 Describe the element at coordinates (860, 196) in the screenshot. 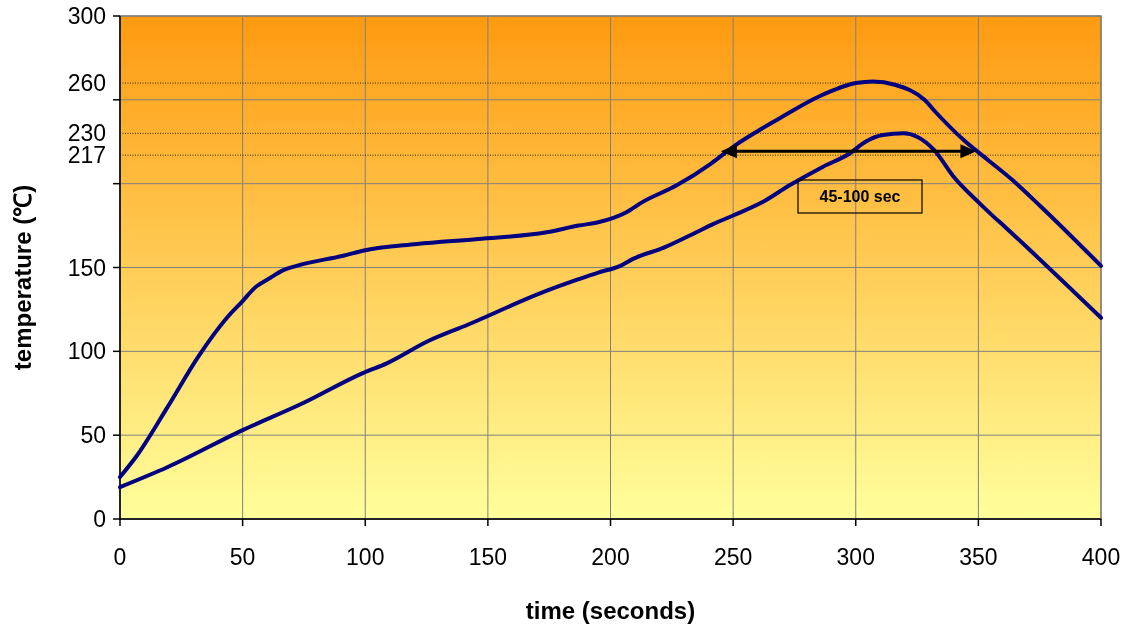

I see `annotation: 45-100 sec` at that location.